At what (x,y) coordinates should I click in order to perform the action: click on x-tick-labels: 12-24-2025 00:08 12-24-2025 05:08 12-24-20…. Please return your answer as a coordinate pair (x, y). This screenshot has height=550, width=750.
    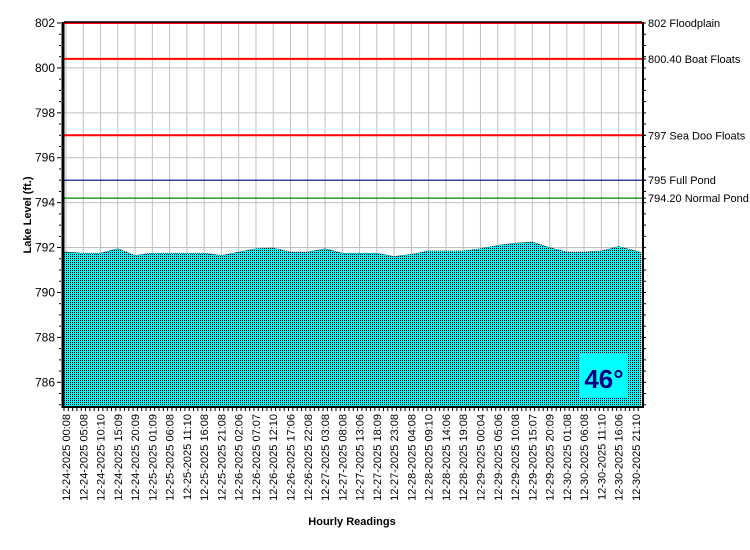
    Looking at the image, I should click on (352, 457).